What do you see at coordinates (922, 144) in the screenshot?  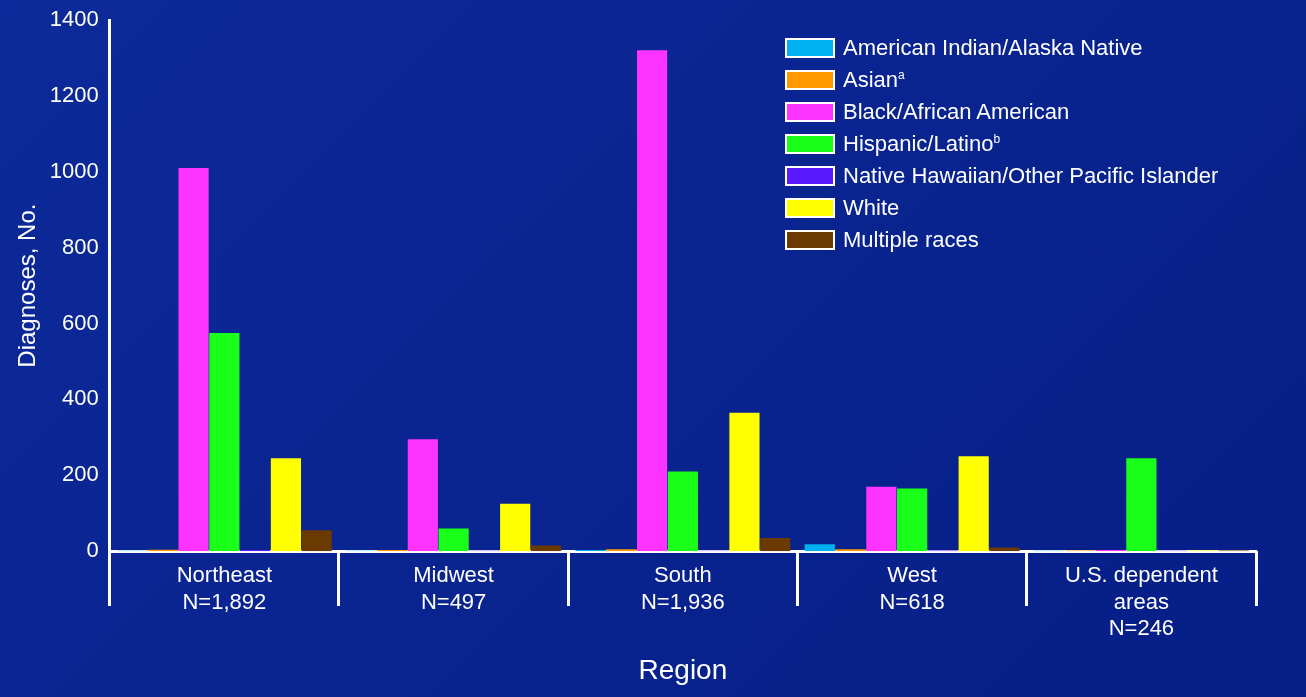 I see `legend-label: Hispanic/Latino$^{b}$` at bounding box center [922, 144].